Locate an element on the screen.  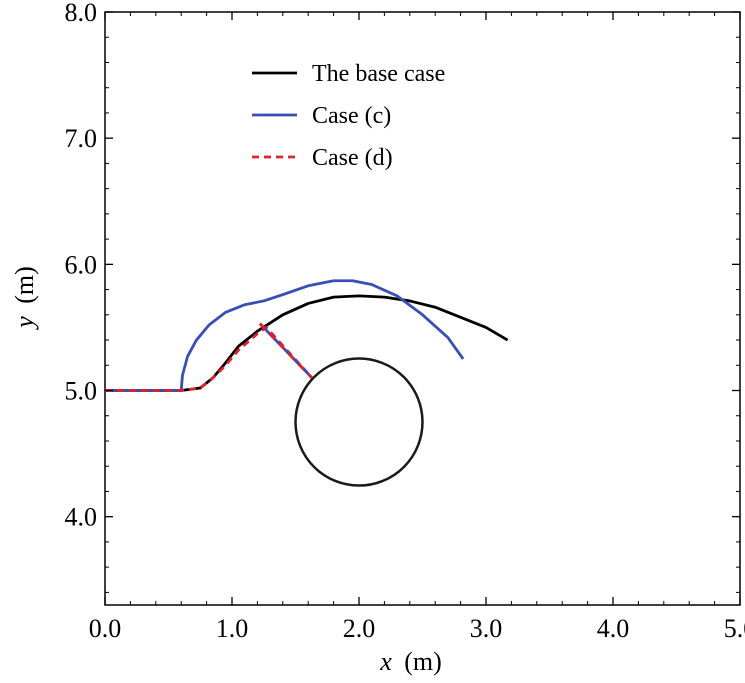
y-tick-label: 8.0 is located at coordinates (81, 13).